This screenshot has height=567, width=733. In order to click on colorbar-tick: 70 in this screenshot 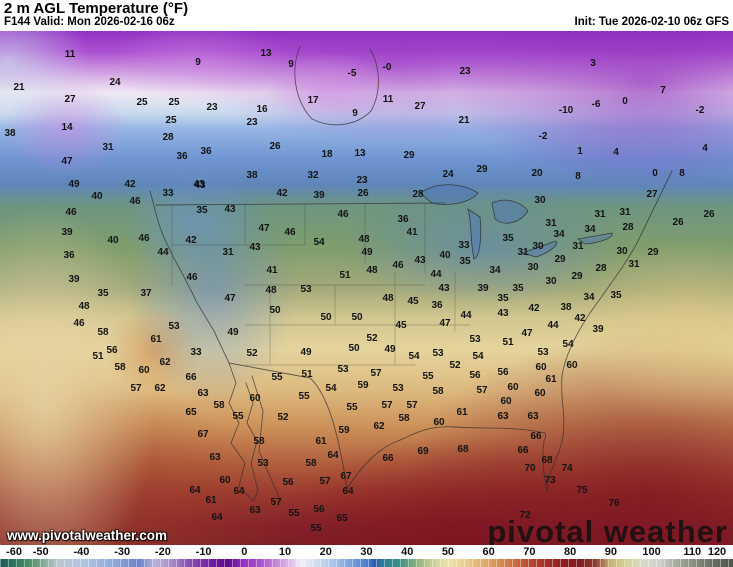, I will do `click(529, 552)`.